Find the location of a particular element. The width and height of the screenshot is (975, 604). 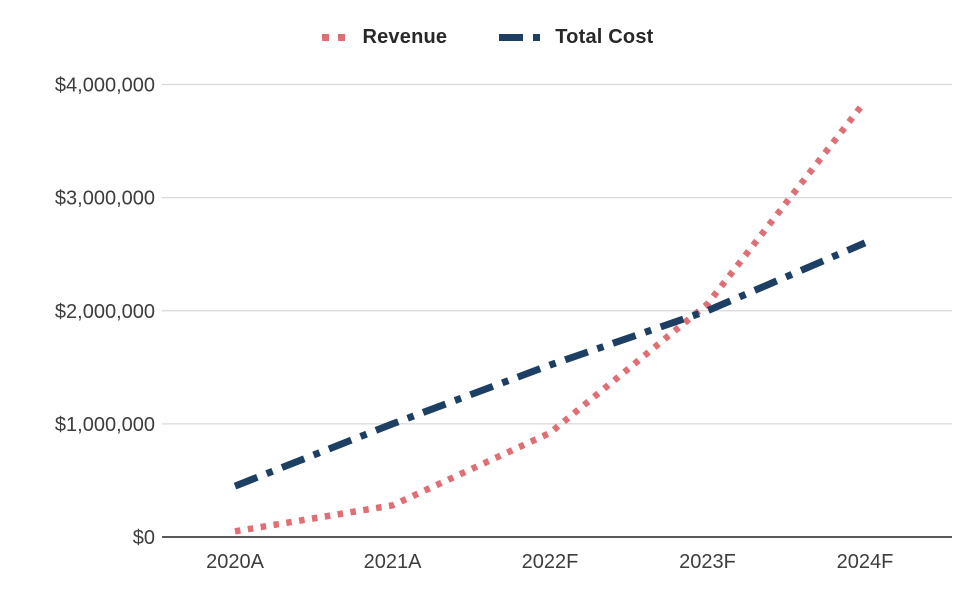

y-tick-label: $3,000,000 is located at coordinates (105, 199).